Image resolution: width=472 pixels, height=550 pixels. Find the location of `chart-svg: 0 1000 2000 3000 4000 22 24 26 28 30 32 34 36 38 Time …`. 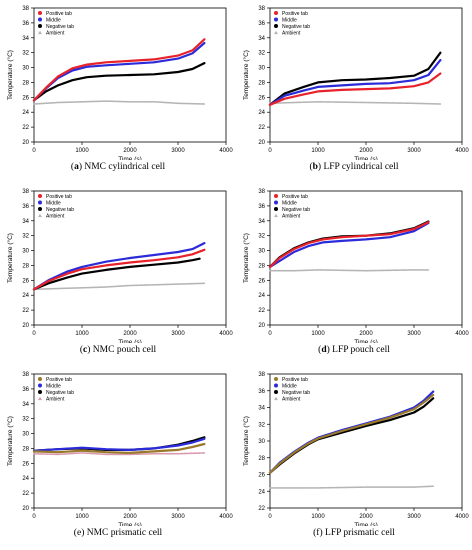

chart-svg: 0 1000 2000 3000 4000 22 24 26 28 30 32 34 36 38 Time … is located at coordinates (355, 449).